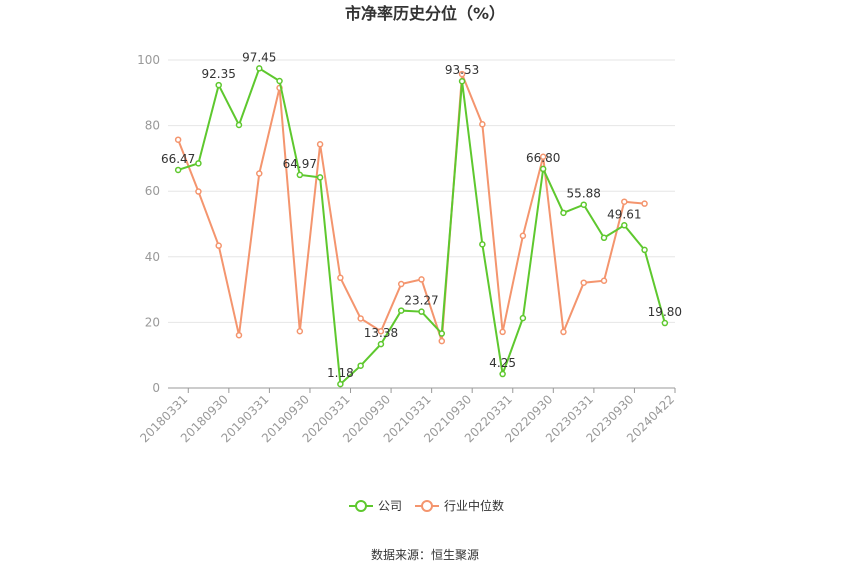  I want to click on y-tick-label: 40, so click(152, 257).